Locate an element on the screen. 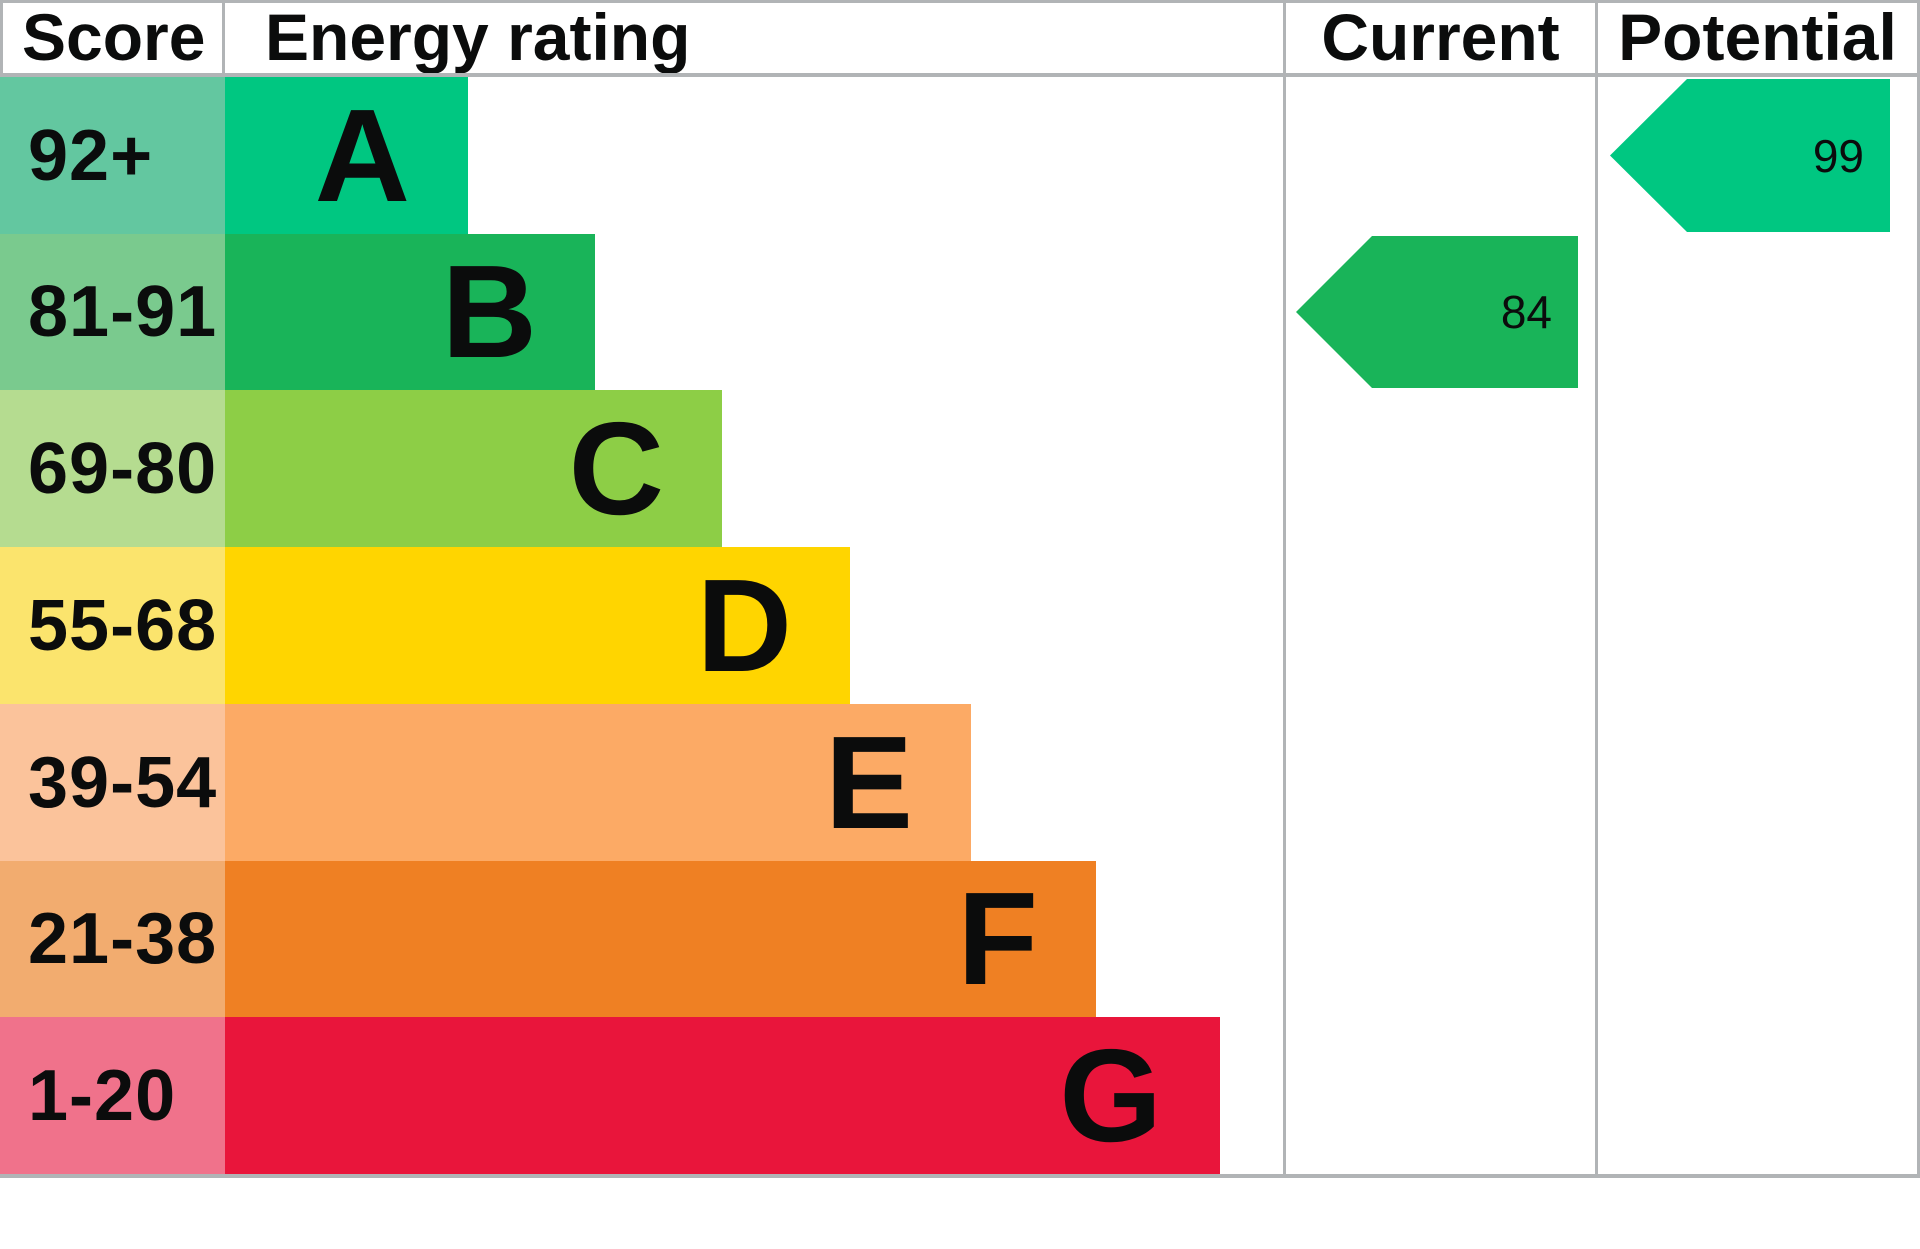  header-energy-rating: Energy rating is located at coordinates (478, 37).